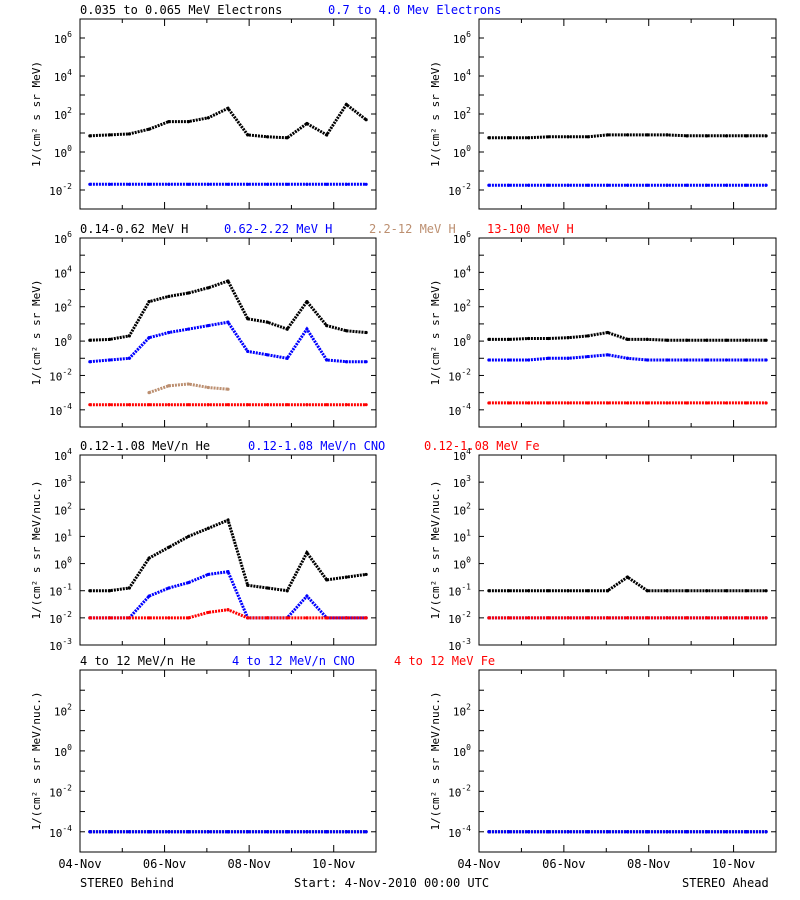 Image resolution: width=800 pixels, height=900 pixels. What do you see at coordinates (435, 114) in the screenshot?
I see `electrons-ahead-ylabel: 1/(cm² s sr MeV)` at bounding box center [435, 114].